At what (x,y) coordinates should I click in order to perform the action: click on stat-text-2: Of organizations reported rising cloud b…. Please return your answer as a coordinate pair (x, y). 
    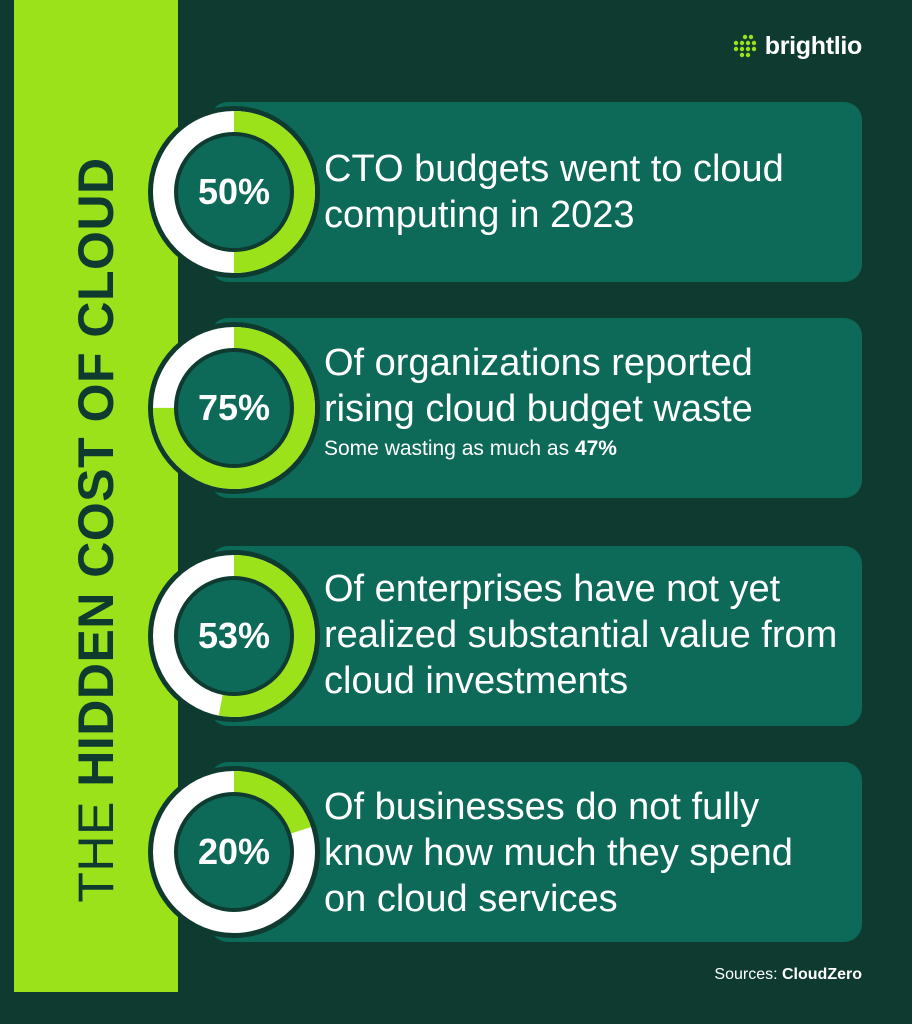
    Looking at the image, I should click on (584, 402).